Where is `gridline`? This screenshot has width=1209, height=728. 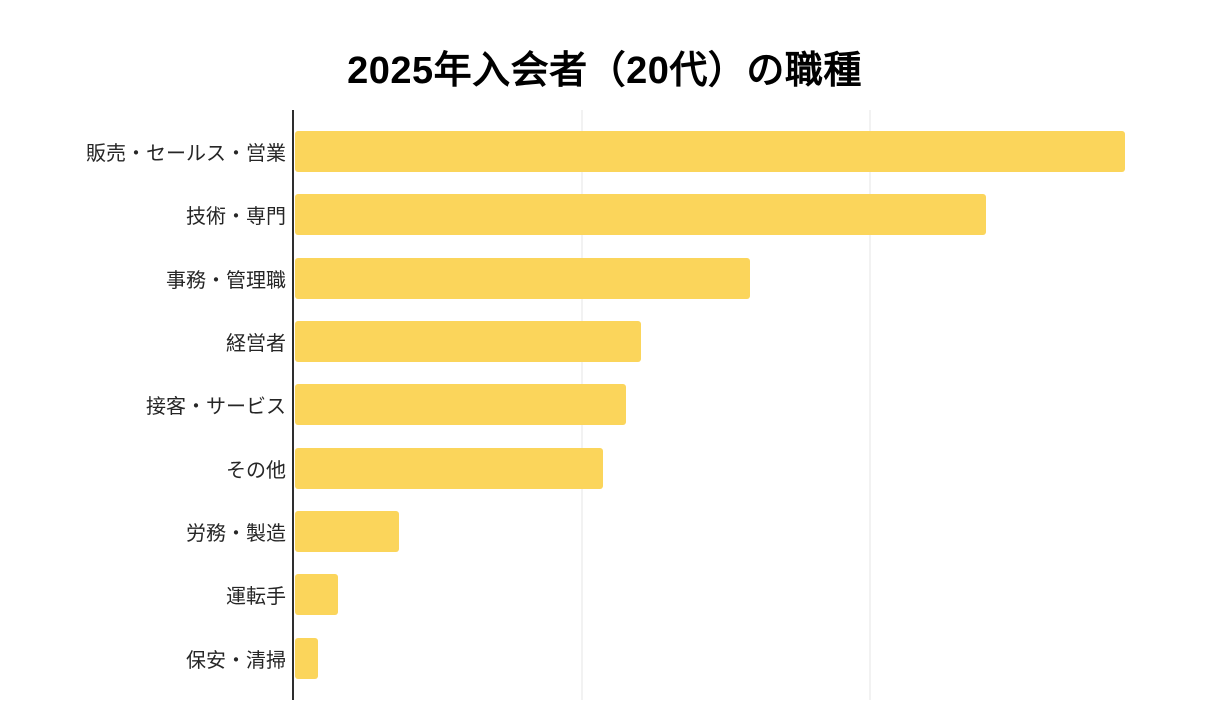 gridline is located at coordinates (870, 405).